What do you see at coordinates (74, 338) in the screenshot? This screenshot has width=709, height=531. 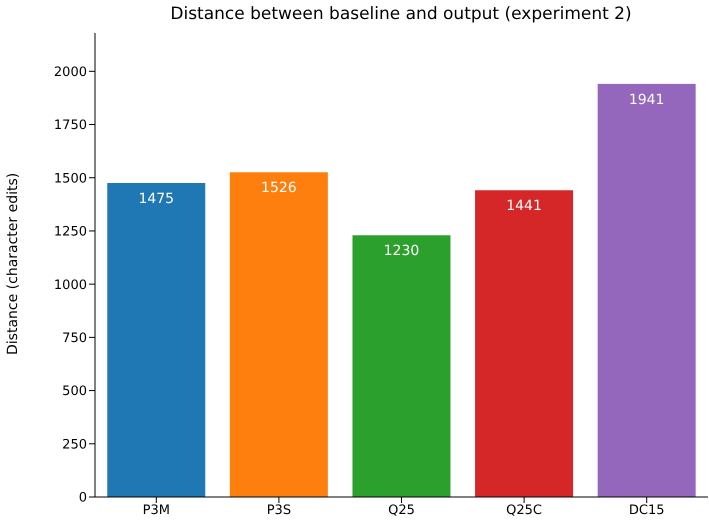 I see `y-tick-label: 750` at bounding box center [74, 338].